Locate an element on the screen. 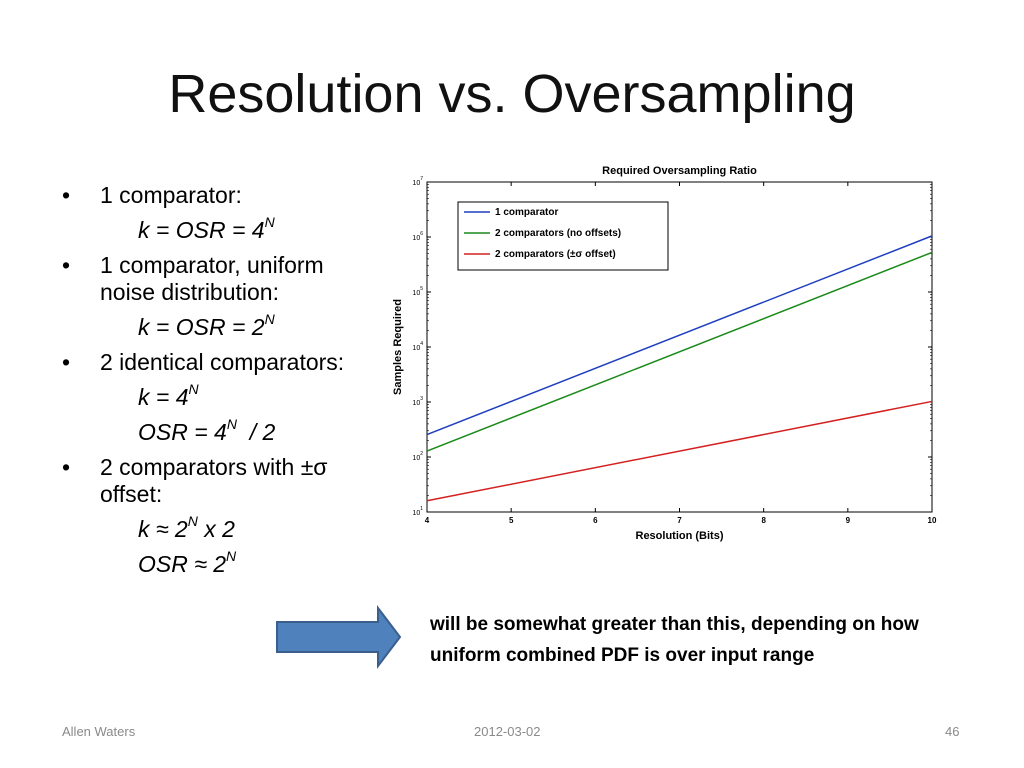 The width and height of the screenshot is (1024, 768). bullet-text: 2 comparators with ±σ offset: is located at coordinates (214, 480).